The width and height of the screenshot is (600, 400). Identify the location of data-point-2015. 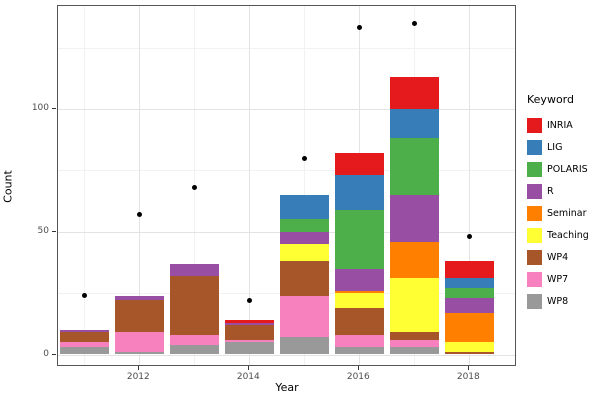
(304, 158).